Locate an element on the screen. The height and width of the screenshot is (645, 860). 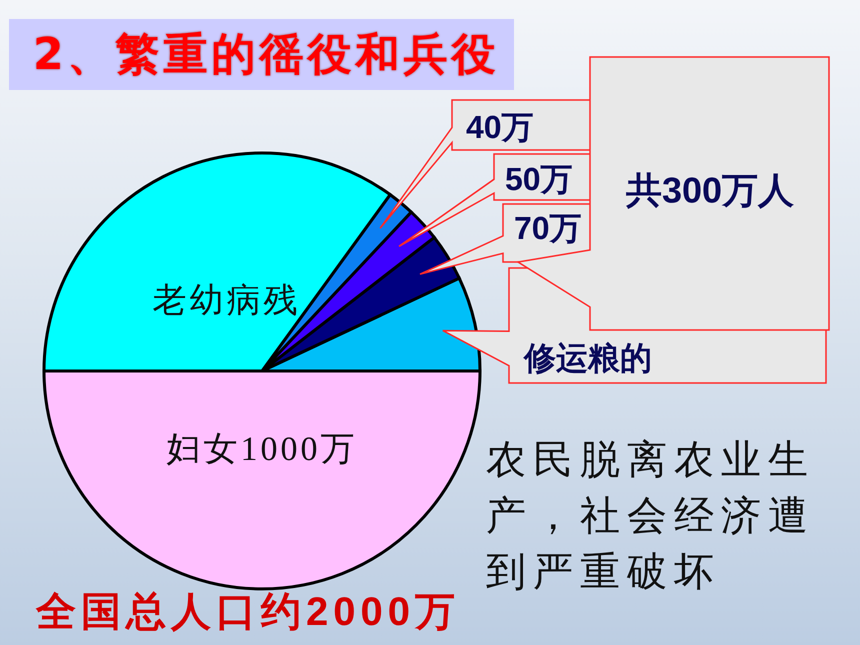
title-banner: 2、繁重的徭役和兵役 is located at coordinates (261, 54).